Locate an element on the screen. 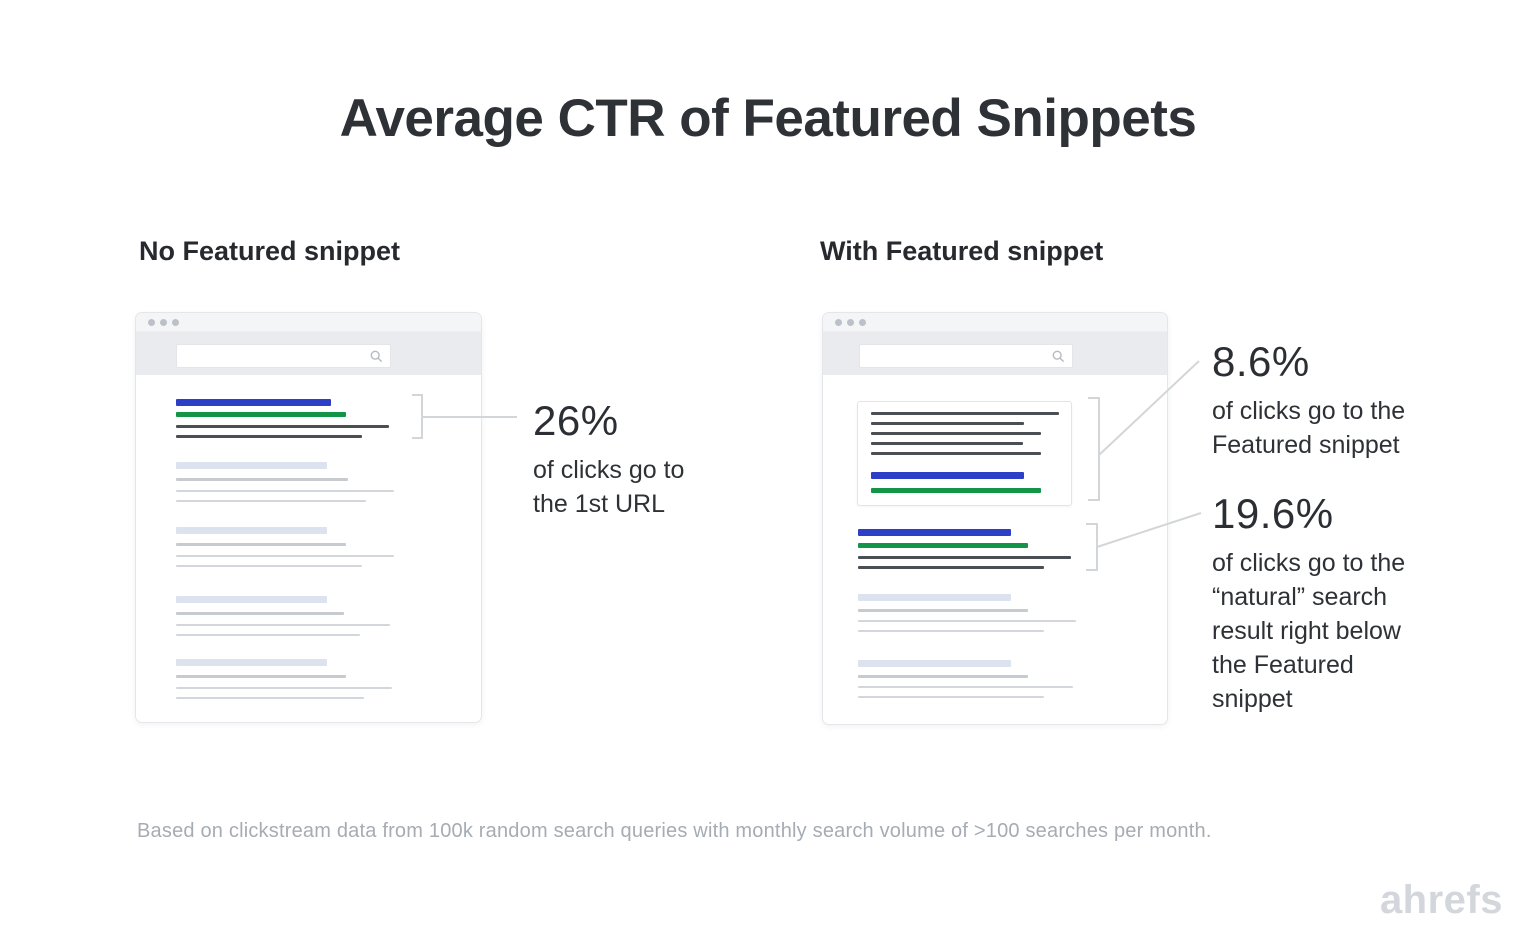 This screenshot has width=1536, height=949. page-title: Average CTR of Featured Snippets is located at coordinates (768, 118).